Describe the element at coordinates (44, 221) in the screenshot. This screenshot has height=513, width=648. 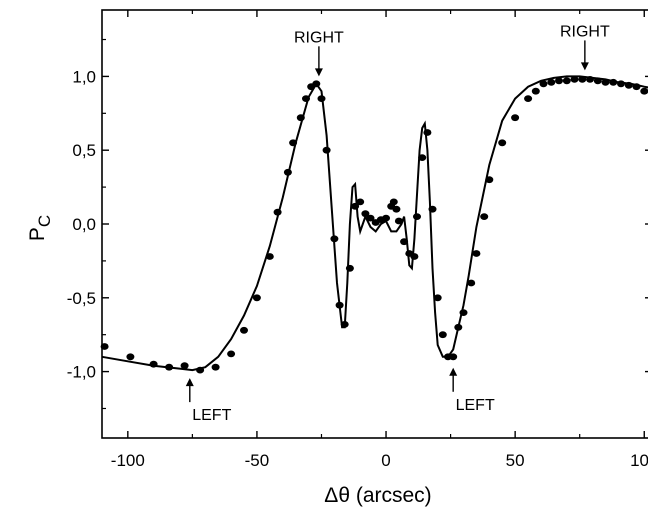
I see `y-axis-title-sub: C` at that location.